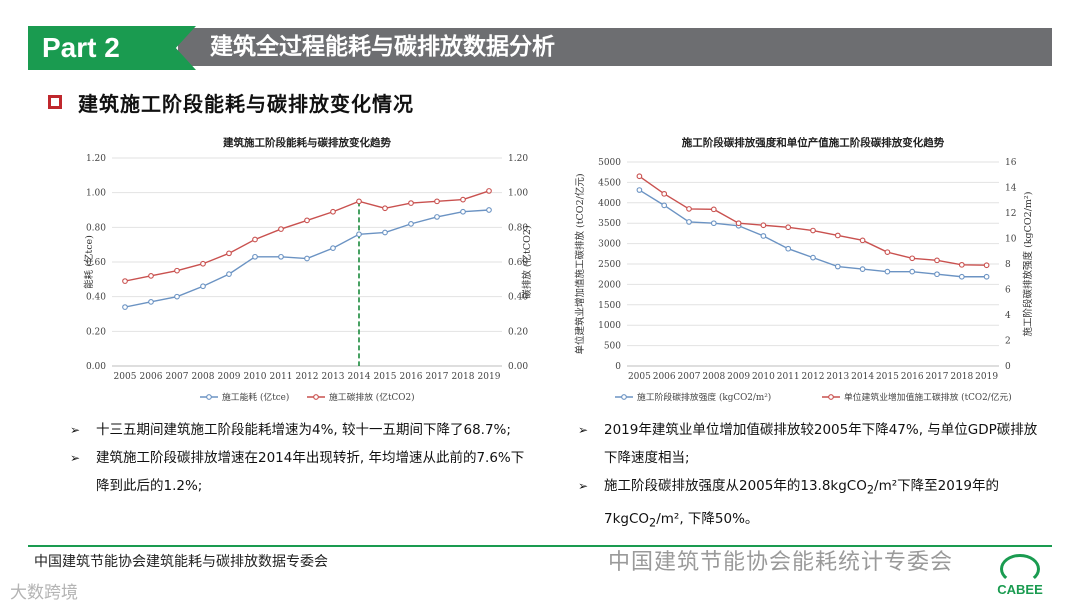  What do you see at coordinates (615, 47) in the screenshot?
I see `header-background` at bounding box center [615, 47].